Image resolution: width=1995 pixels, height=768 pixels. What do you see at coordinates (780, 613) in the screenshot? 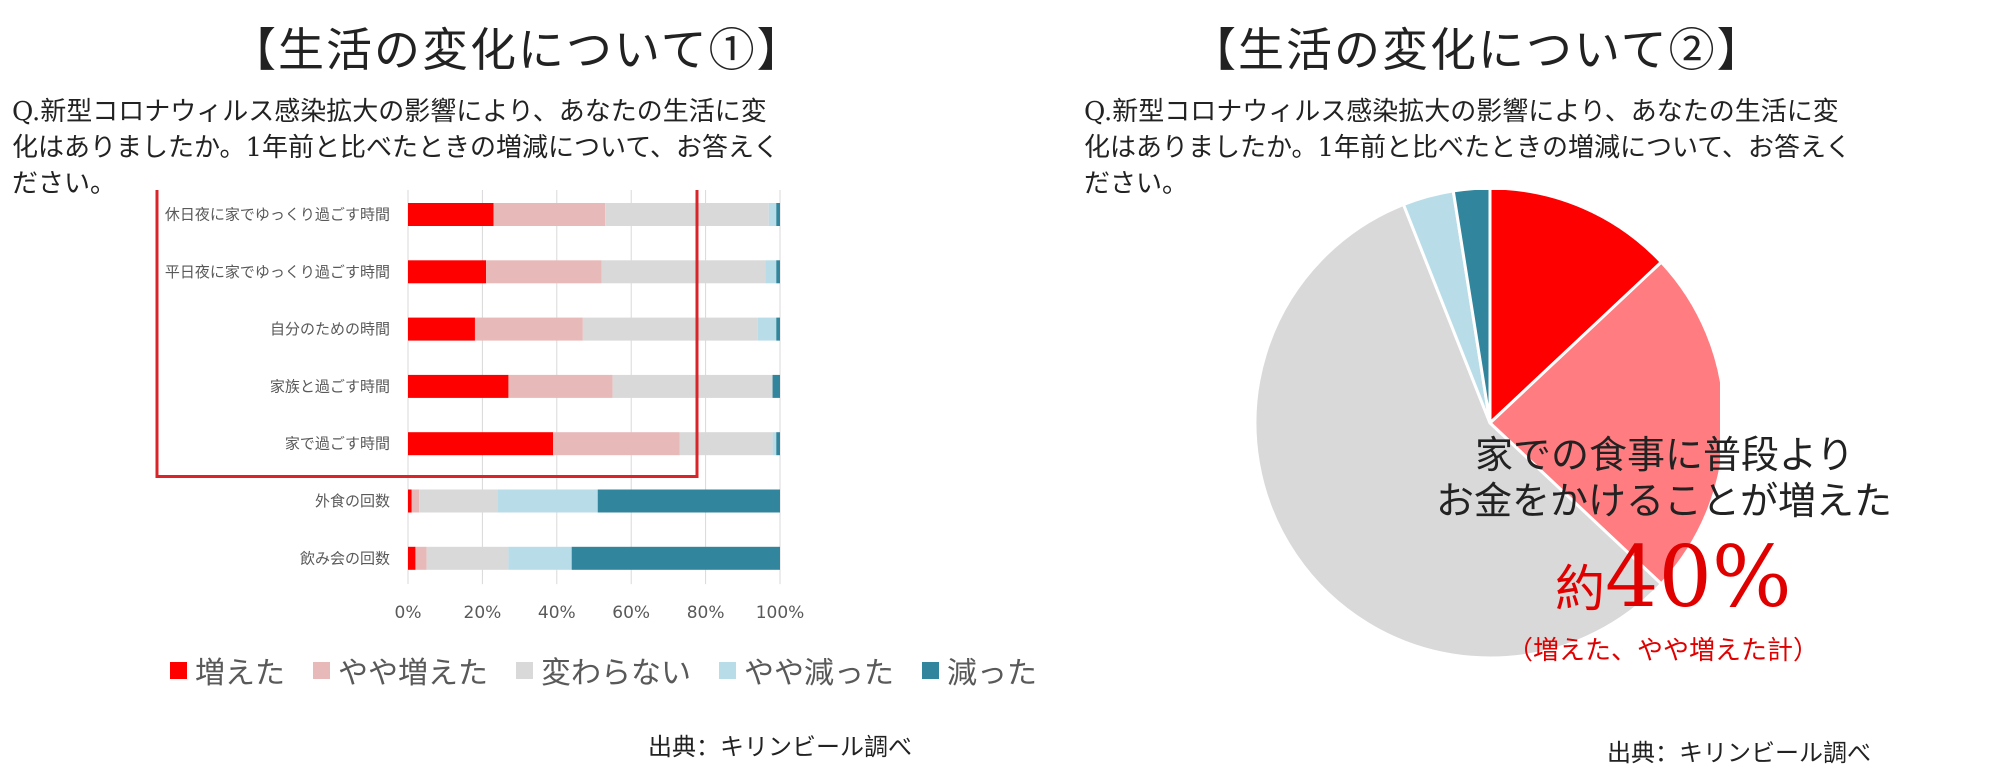
I see `x-tick-label: 100%` at bounding box center [780, 613].